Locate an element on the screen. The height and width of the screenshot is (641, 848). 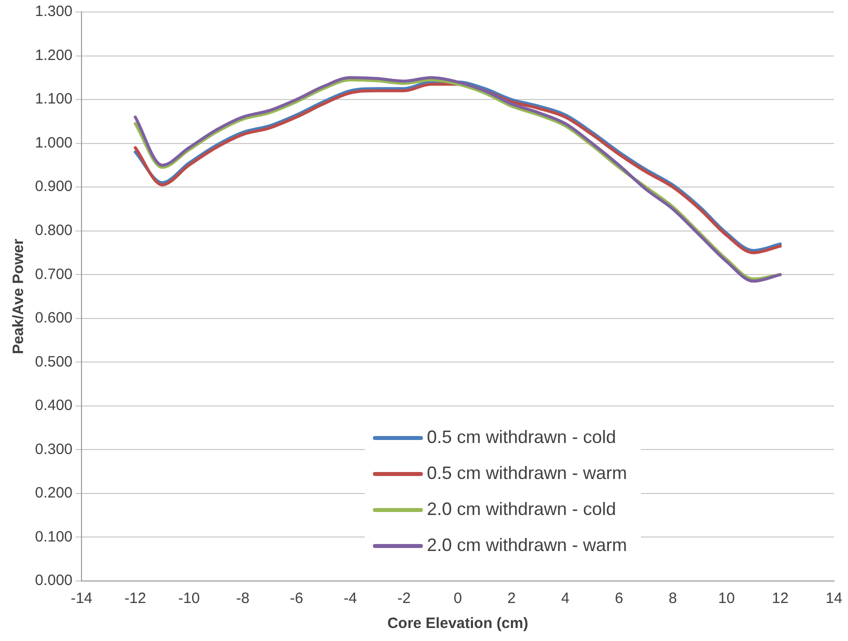
x-tick-label: -12 is located at coordinates (135, 599).